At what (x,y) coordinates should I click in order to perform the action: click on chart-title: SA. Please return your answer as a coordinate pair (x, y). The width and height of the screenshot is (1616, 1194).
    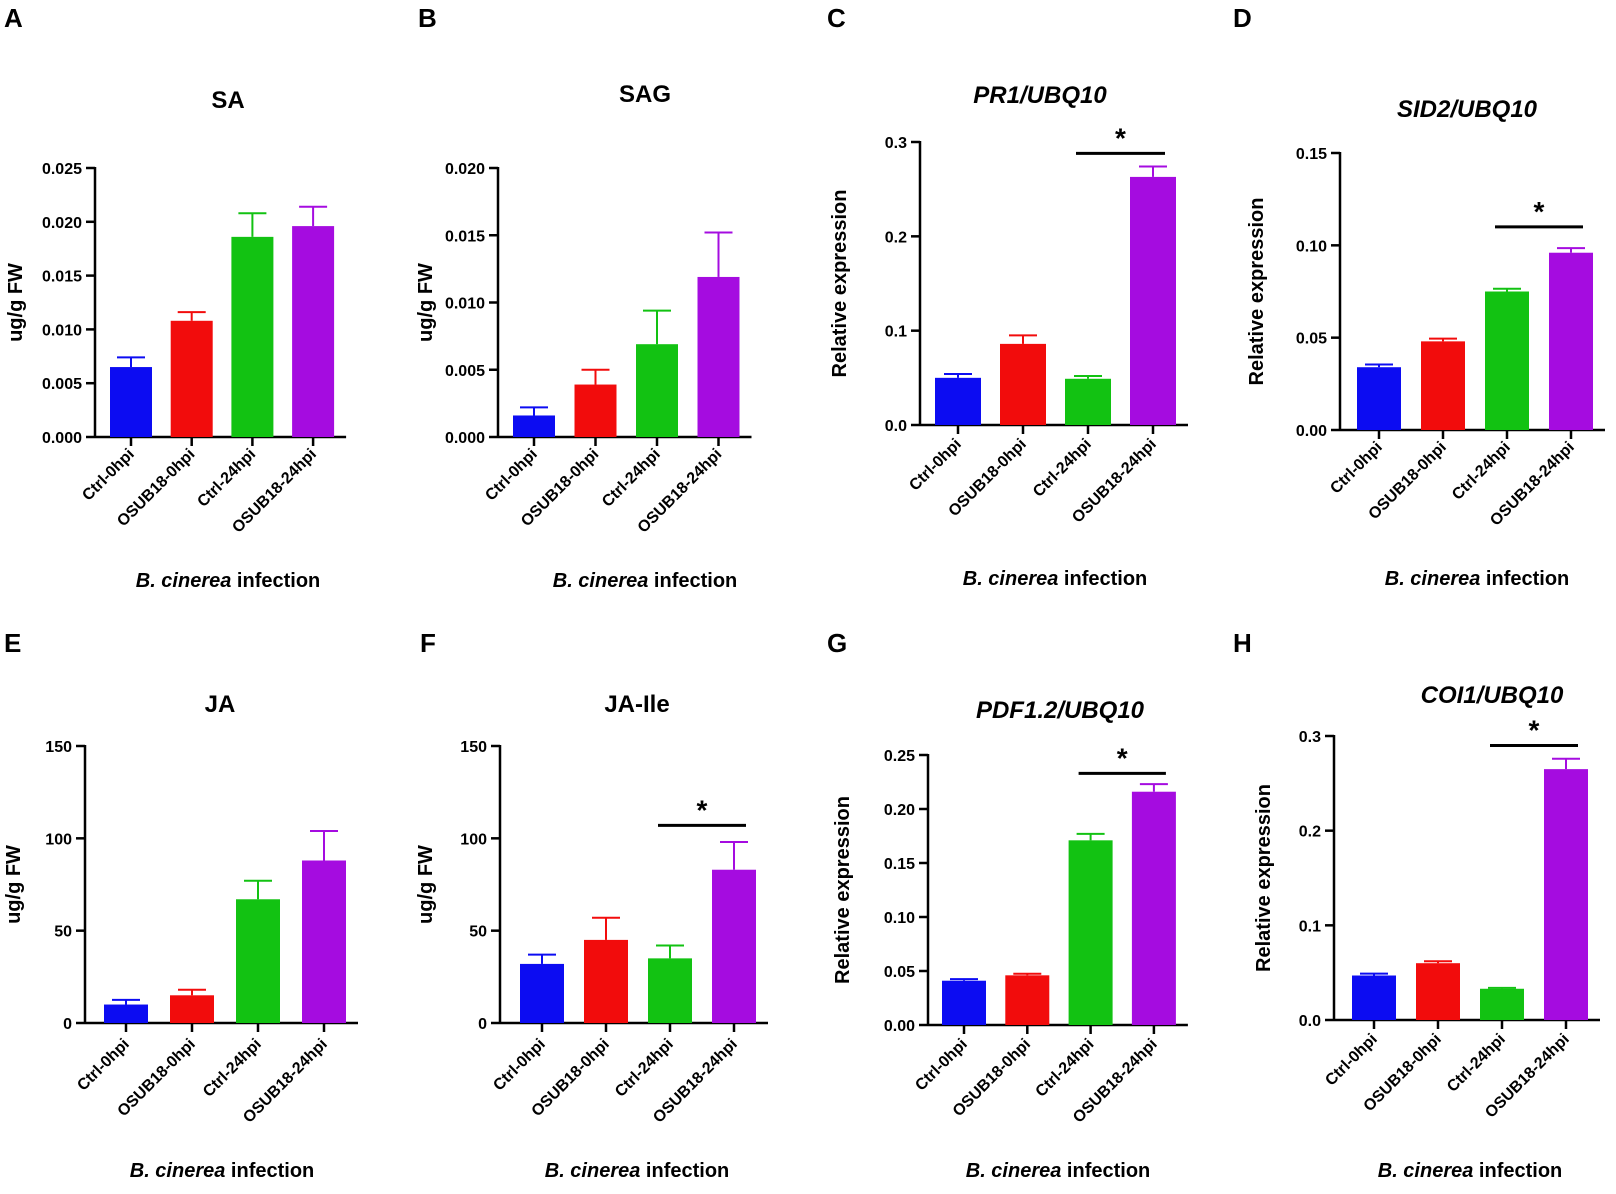
    Looking at the image, I should click on (227, 100).